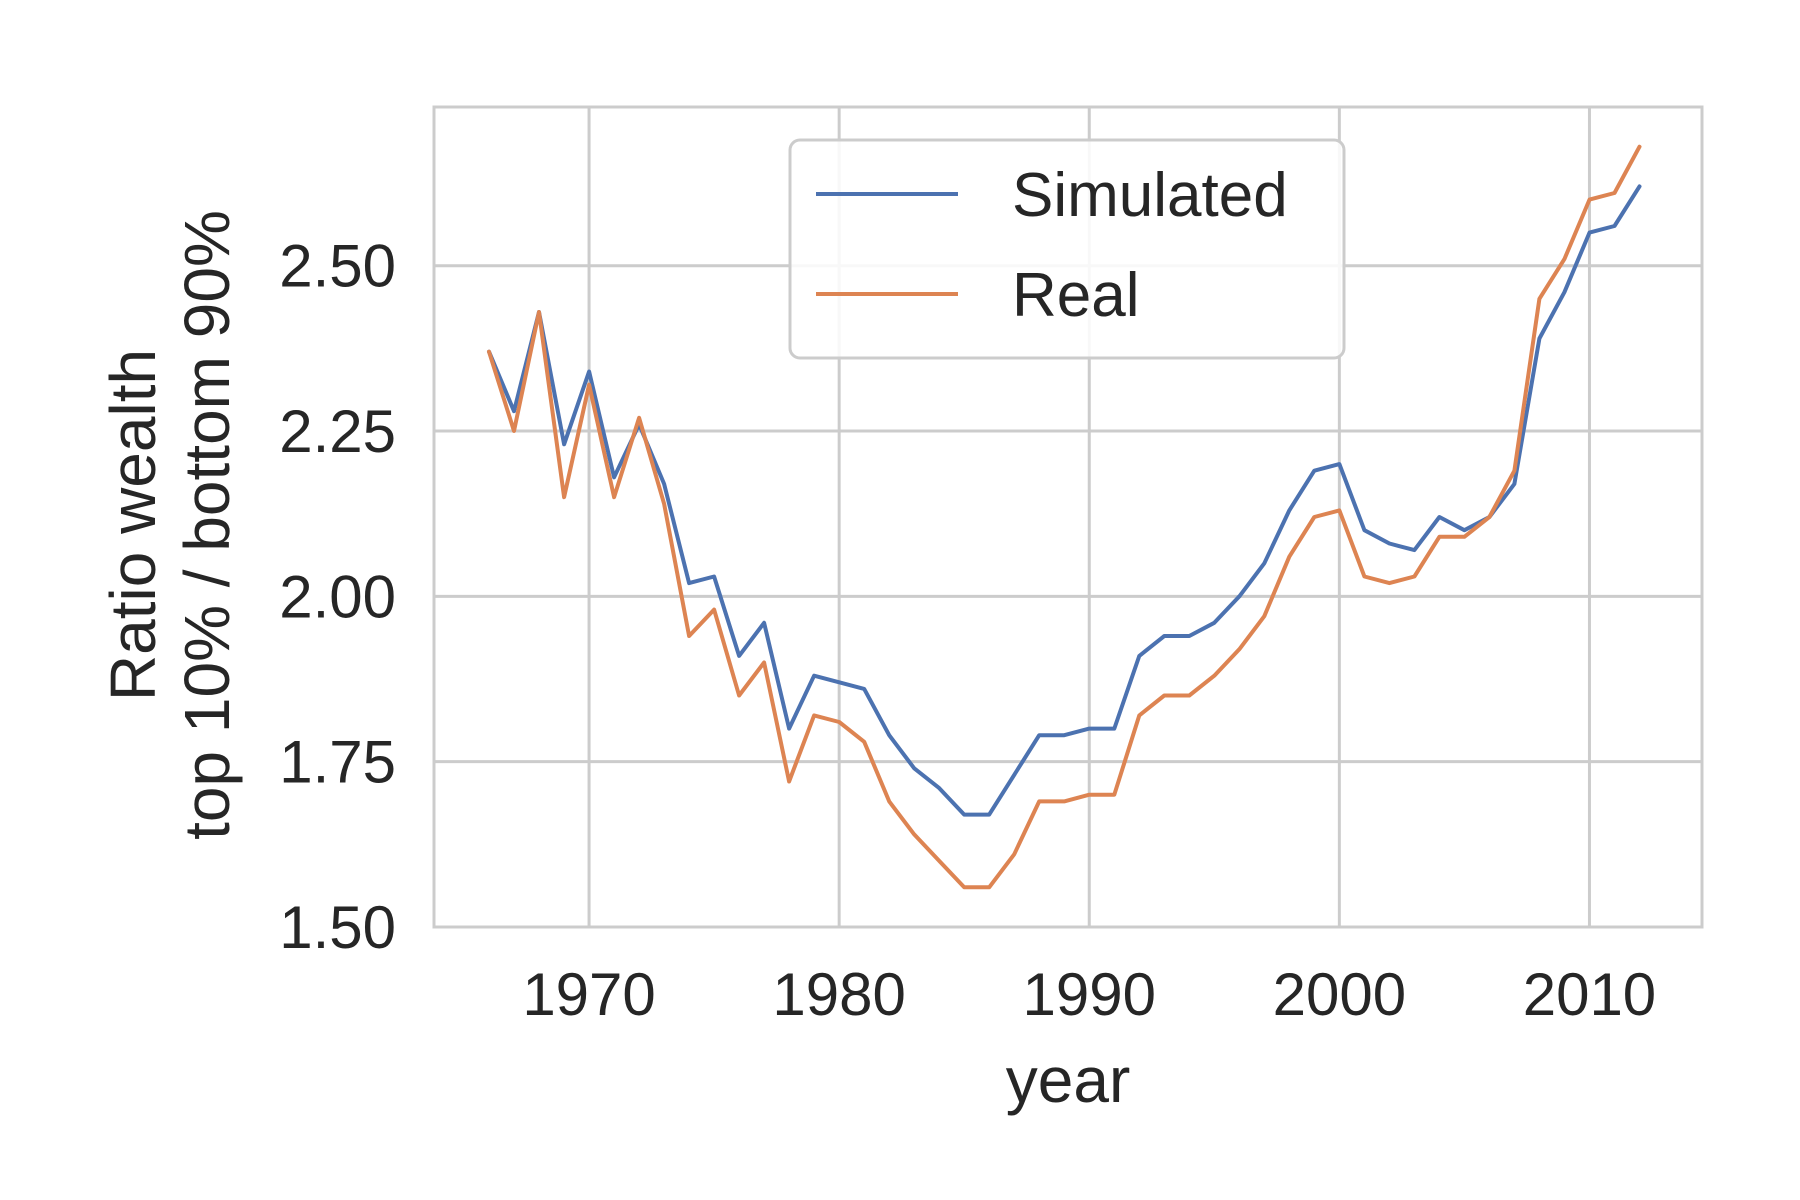  What do you see at coordinates (1076, 295) in the screenshot?
I see `legend-label-real: Real` at bounding box center [1076, 295].